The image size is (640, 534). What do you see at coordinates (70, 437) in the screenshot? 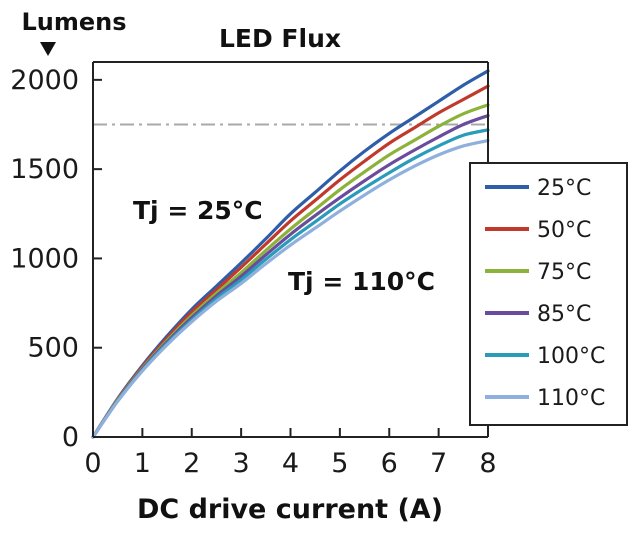
I see `y-tick-label: 0` at bounding box center [70, 437].